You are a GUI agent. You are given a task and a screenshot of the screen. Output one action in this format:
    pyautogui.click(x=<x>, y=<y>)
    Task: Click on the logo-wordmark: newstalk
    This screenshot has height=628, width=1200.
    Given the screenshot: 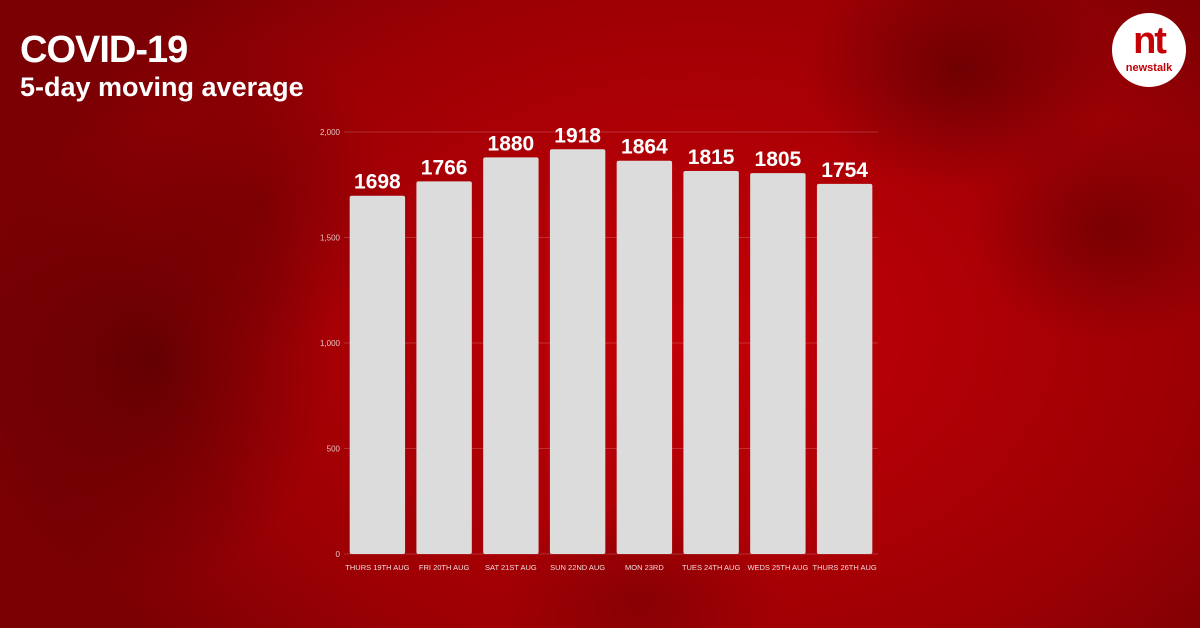 What is the action you would take?
    pyautogui.click(x=1149, y=68)
    